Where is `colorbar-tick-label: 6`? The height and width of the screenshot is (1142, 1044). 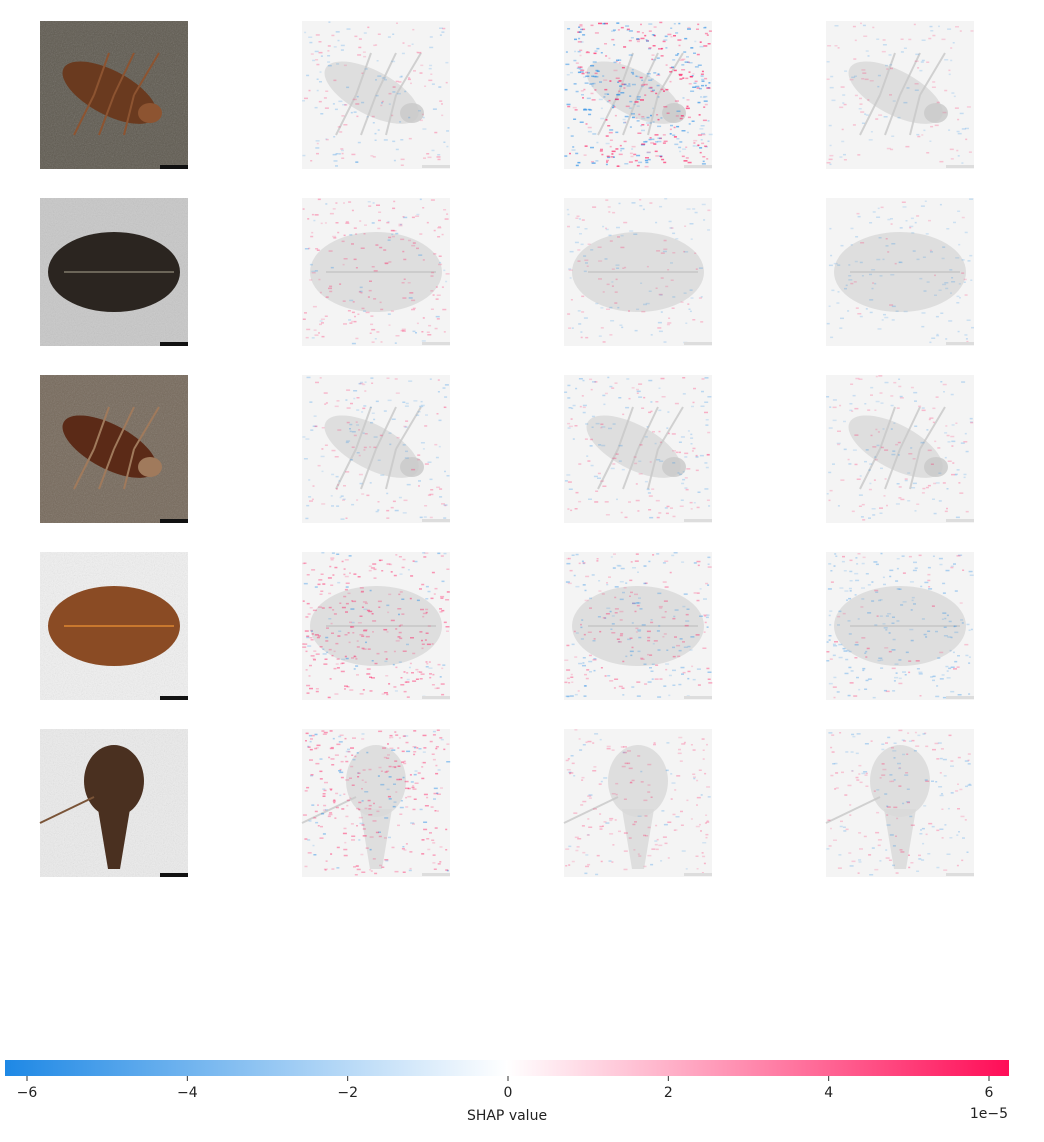 colorbar-tick-label: 6 is located at coordinates (989, 1093).